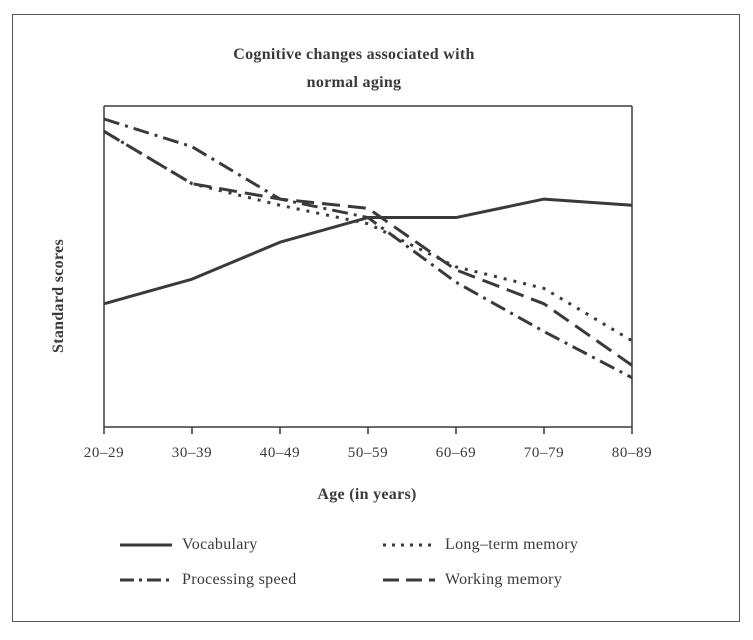 The image size is (753, 640). Describe the element at coordinates (368, 251) in the screenshot. I see `series-line-vocabulary` at that location.